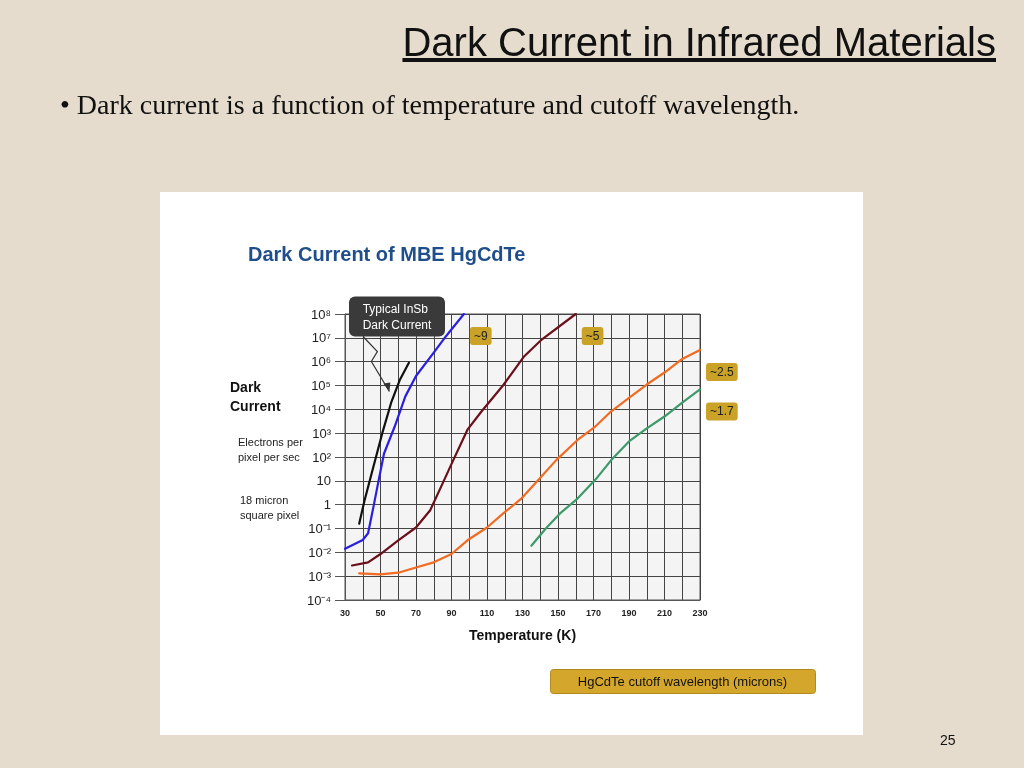 The image size is (1024, 768). I want to click on y-tick-label: 10⁻³, so click(320, 576).